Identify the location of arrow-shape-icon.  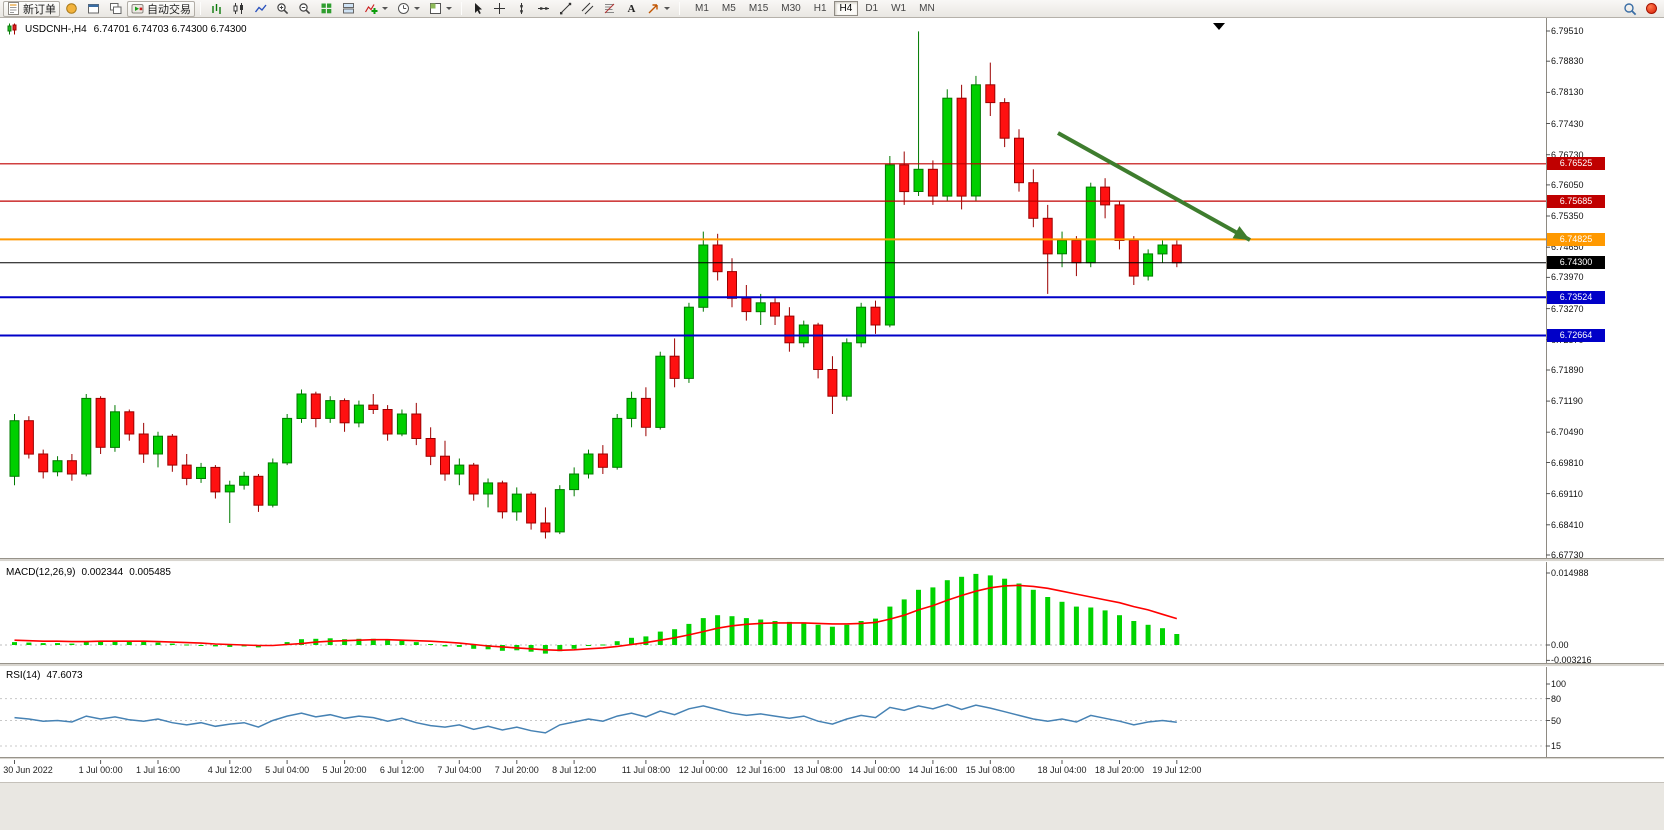
(653, 9).